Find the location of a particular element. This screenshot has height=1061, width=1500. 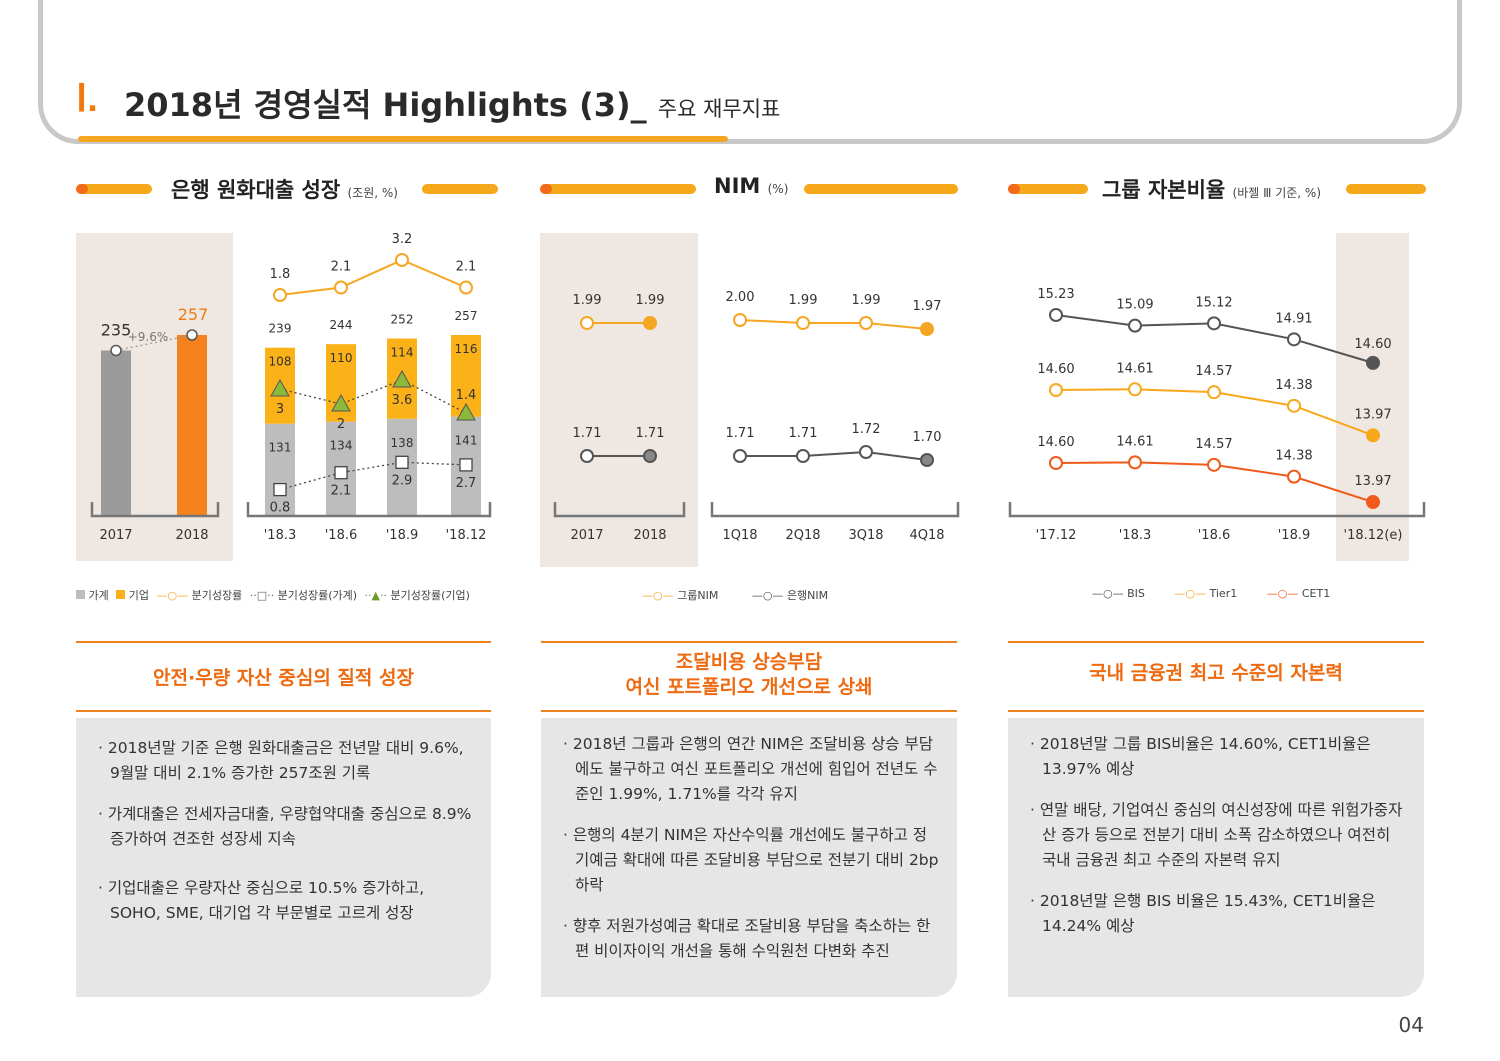

point-label-Tier1: 14.38 is located at coordinates (1293, 385).